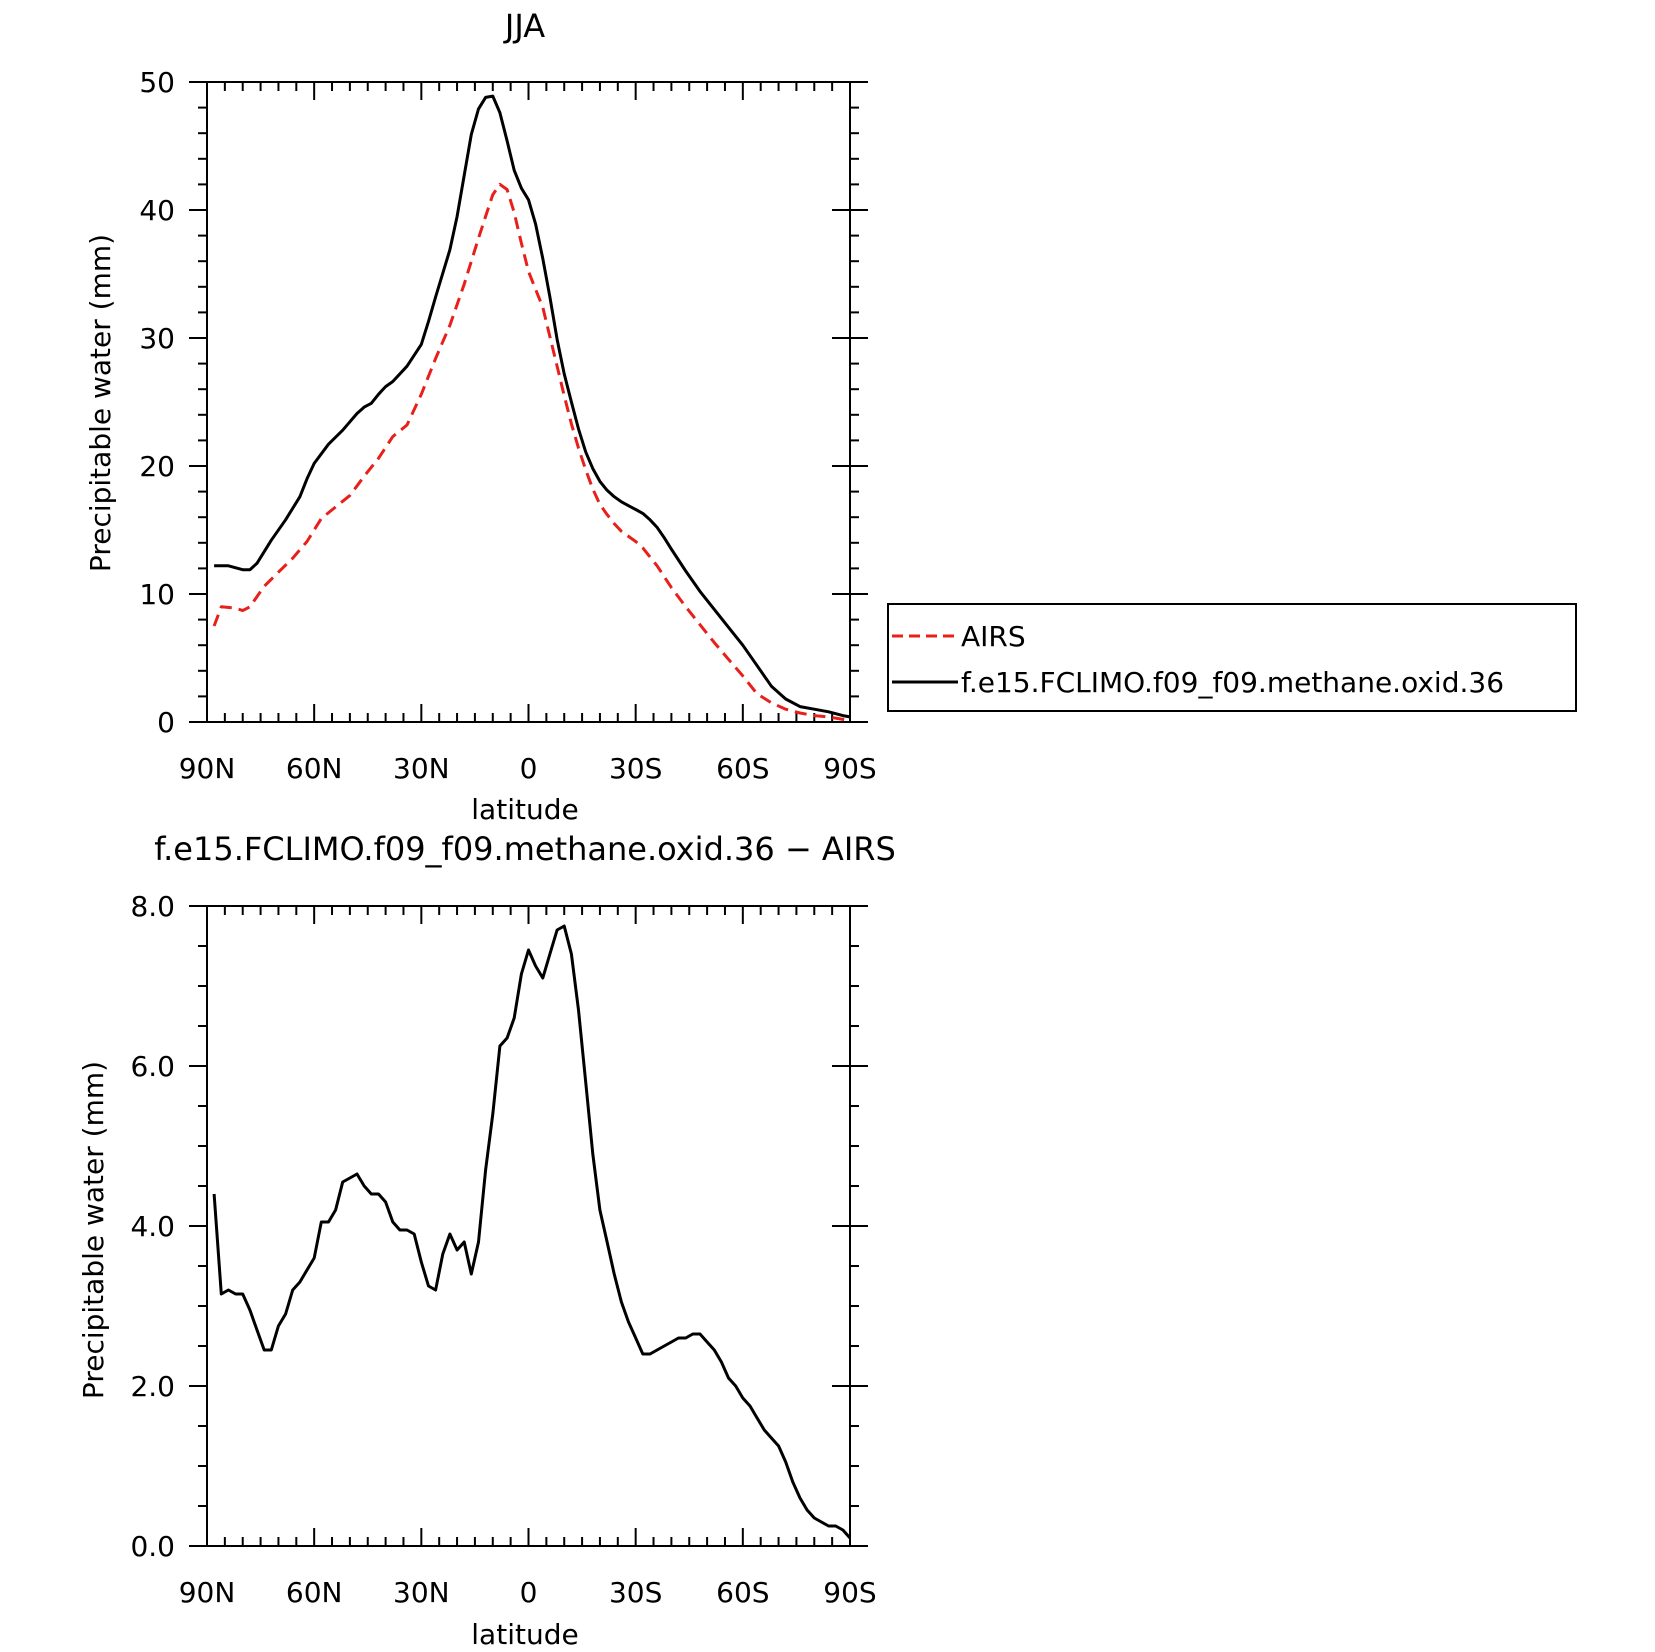 The height and width of the screenshot is (1652, 1655). What do you see at coordinates (166, 722) in the screenshot?
I see `y-tick-label: 0` at bounding box center [166, 722].